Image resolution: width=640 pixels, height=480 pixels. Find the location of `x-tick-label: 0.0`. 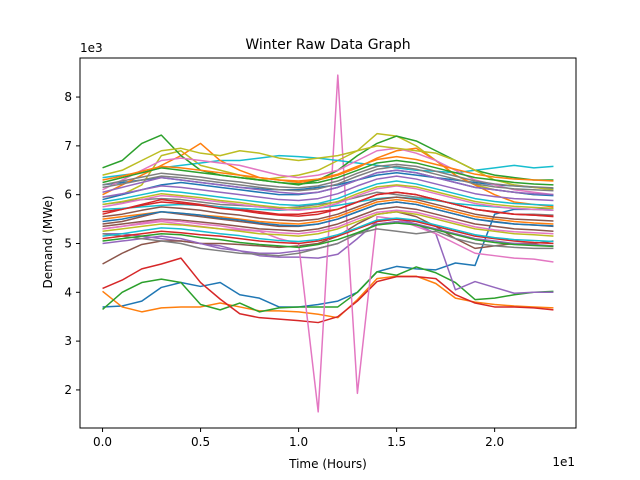

x-tick-label: 0.0 is located at coordinates (102, 442).